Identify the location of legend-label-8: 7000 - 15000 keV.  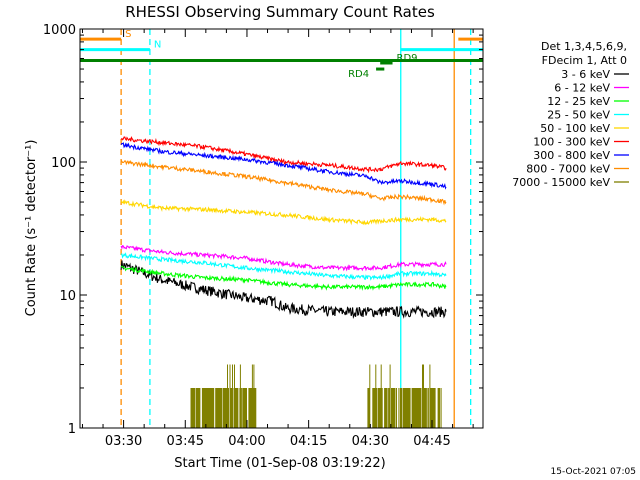
(561, 182).